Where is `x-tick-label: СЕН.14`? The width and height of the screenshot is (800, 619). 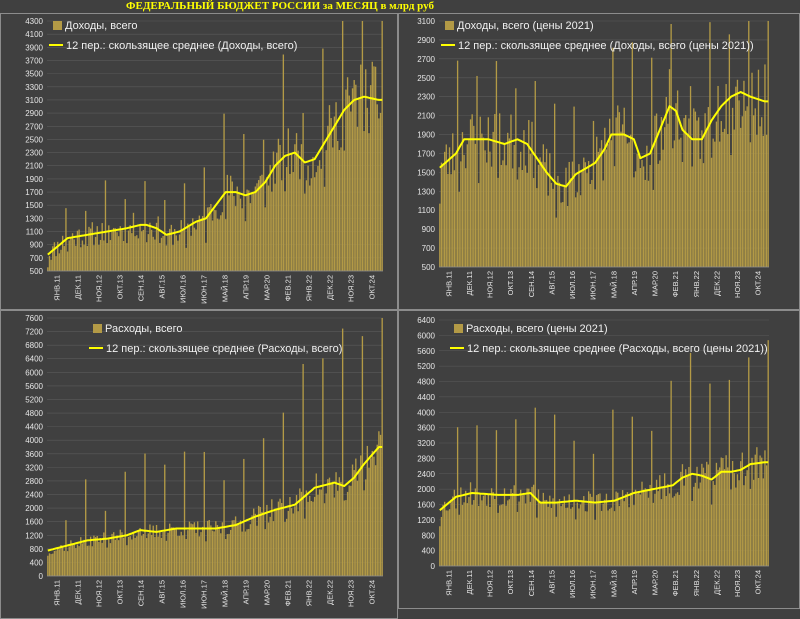
x-tick-label: СЕН.14 is located at coordinates (531, 583).